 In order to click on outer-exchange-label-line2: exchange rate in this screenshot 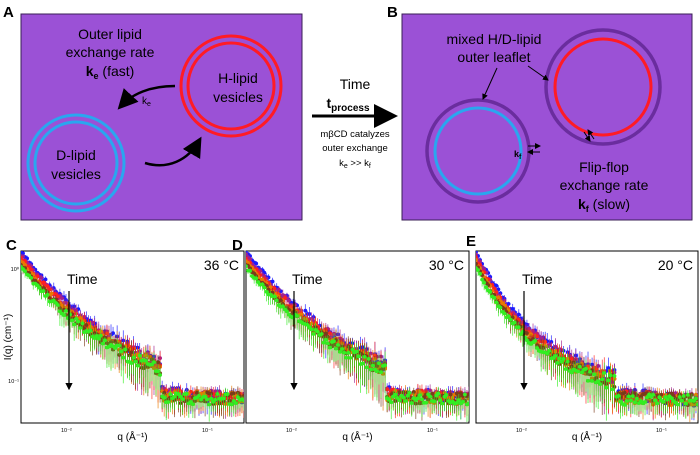, I will do `click(110, 52)`.